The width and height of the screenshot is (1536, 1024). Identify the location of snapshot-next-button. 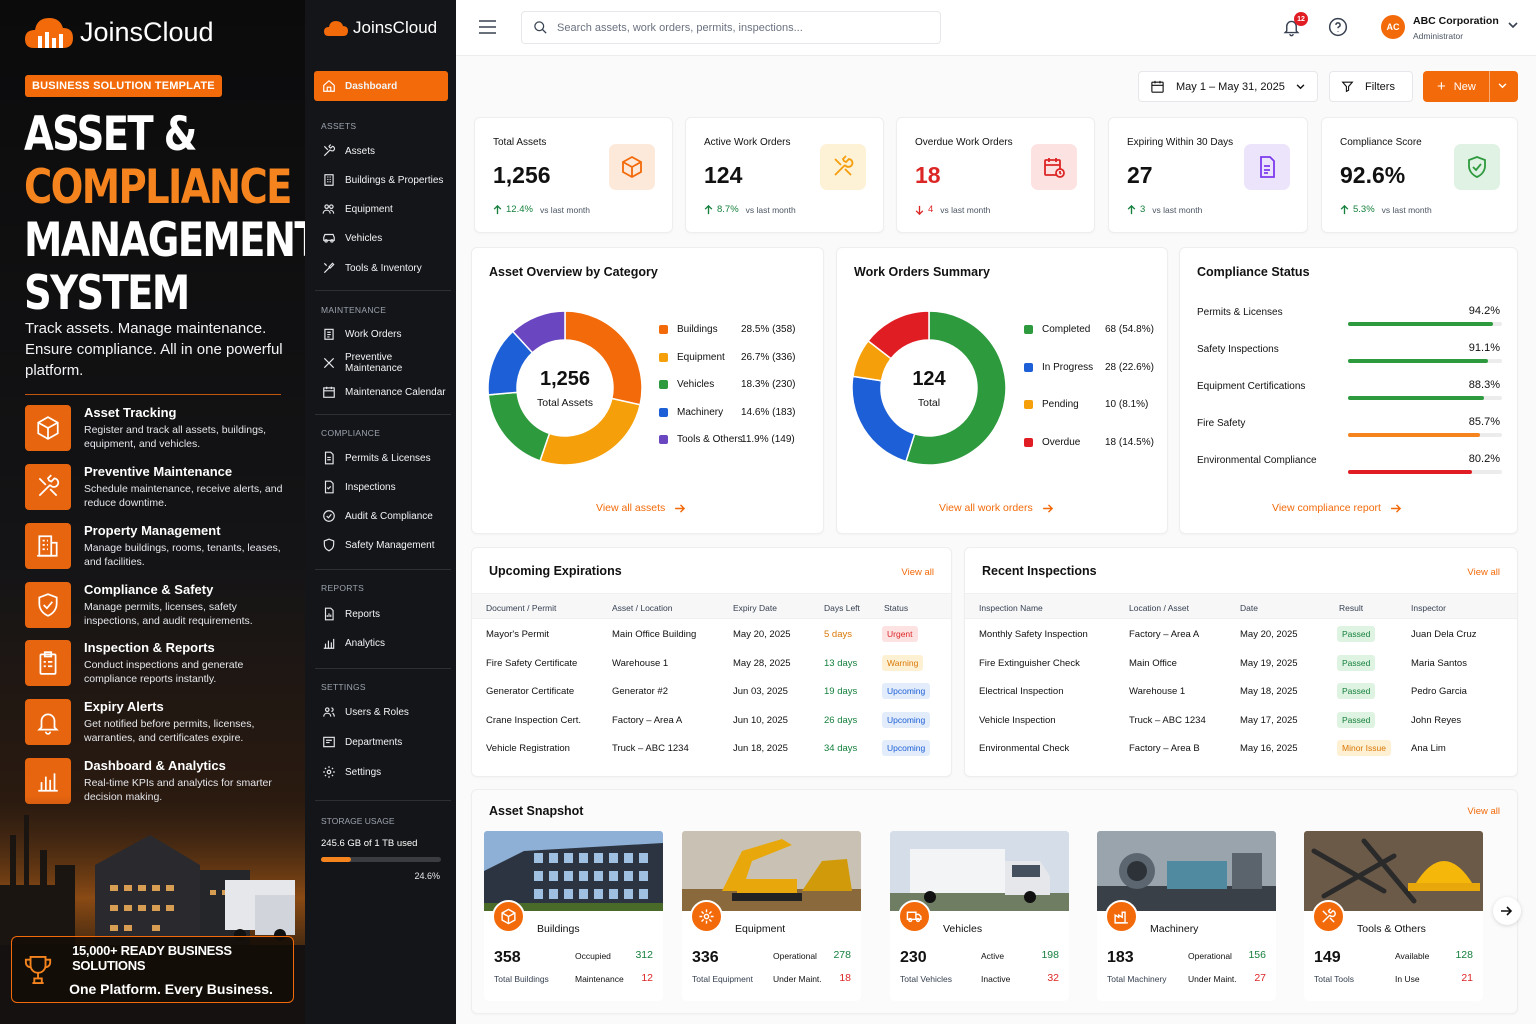
(1507, 911).